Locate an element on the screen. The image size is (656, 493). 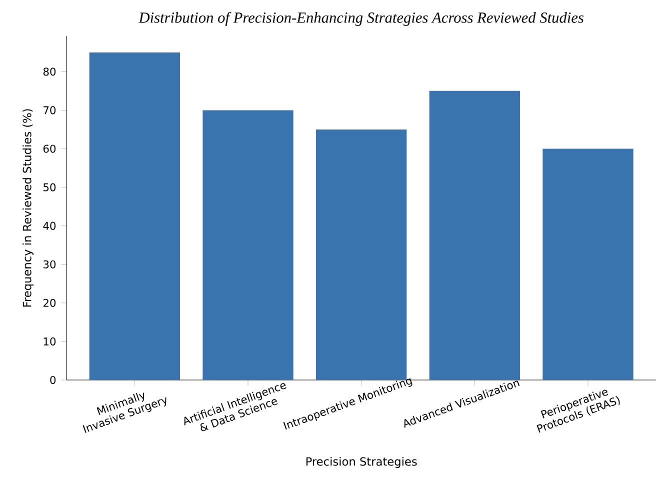
y-tick-label: 20 is located at coordinates (49, 302).